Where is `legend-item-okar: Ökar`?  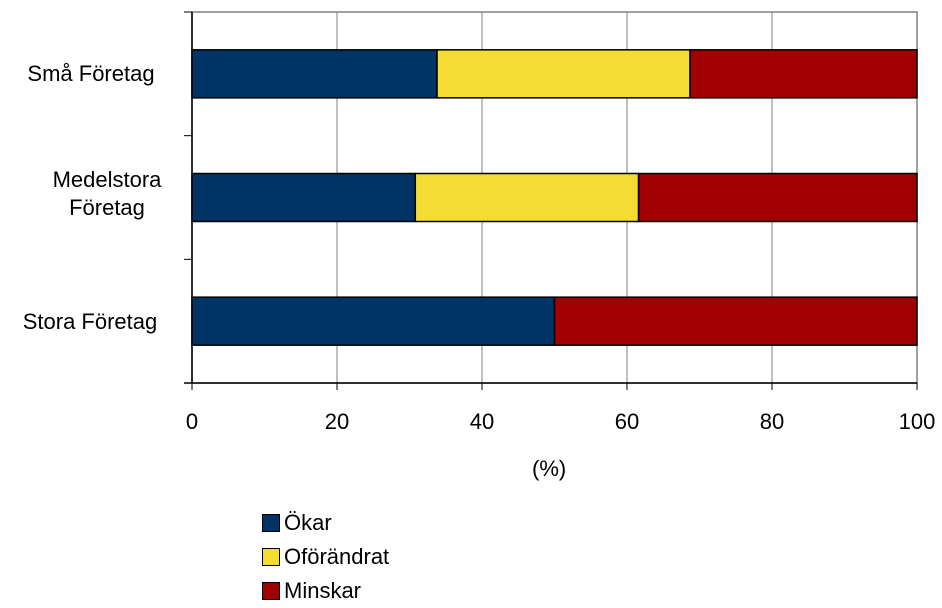
legend-item-okar: Ökar is located at coordinates (325, 523).